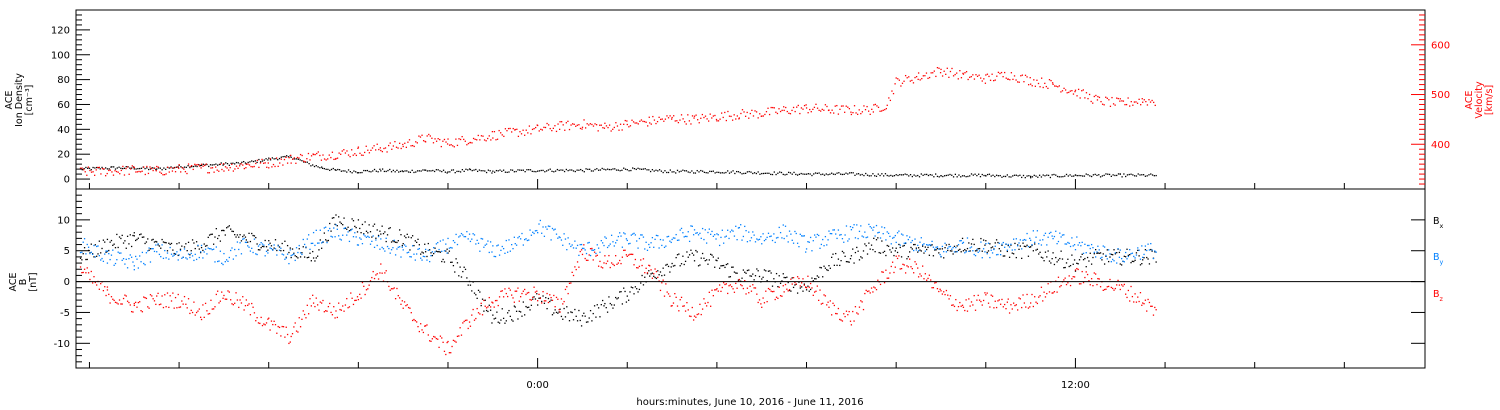  I want to click on density-tick-label: 0, so click(67, 180).